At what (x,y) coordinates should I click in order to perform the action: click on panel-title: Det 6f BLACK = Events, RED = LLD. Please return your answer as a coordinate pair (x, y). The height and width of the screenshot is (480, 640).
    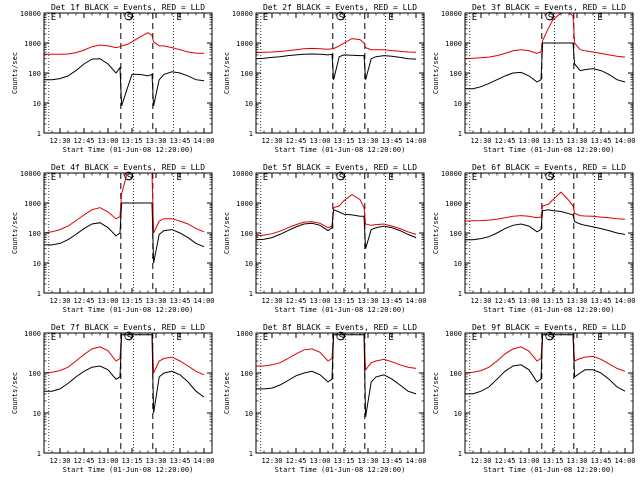
    Looking at the image, I should click on (549, 167).